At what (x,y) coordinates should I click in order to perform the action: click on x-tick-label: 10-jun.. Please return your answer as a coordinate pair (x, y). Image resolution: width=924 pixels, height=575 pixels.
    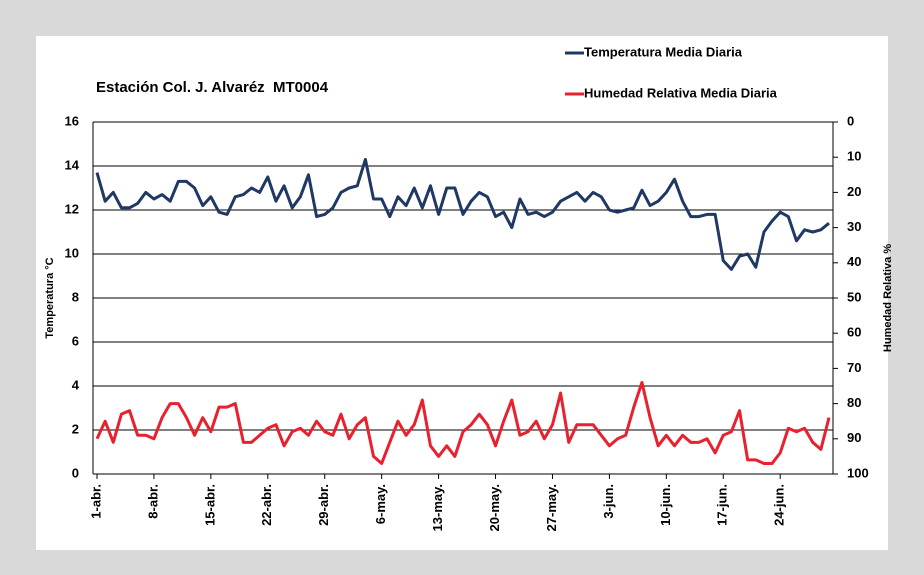
    Looking at the image, I should click on (665, 505).